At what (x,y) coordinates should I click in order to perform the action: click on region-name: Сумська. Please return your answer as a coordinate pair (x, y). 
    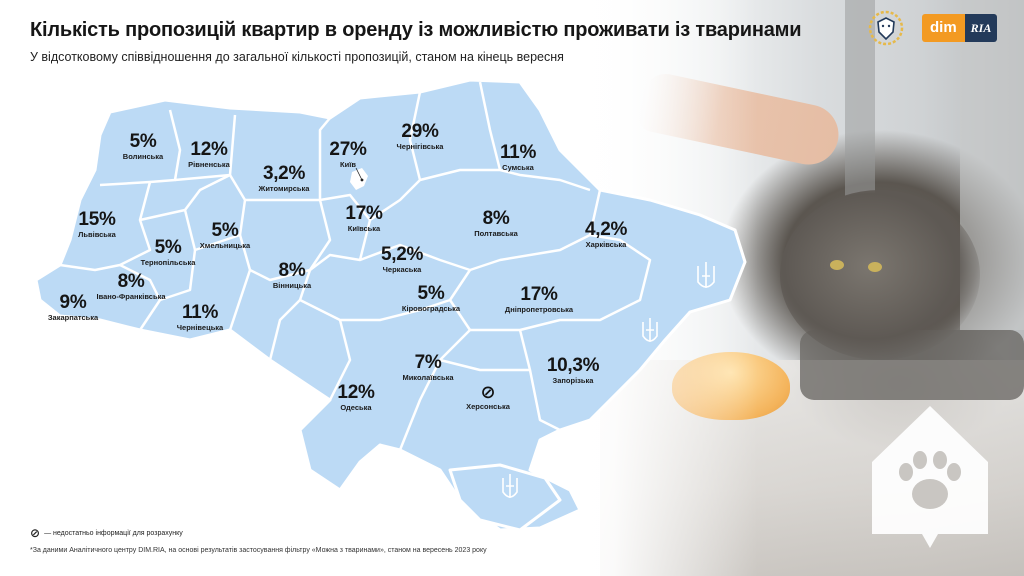
    Looking at the image, I should click on (518, 167).